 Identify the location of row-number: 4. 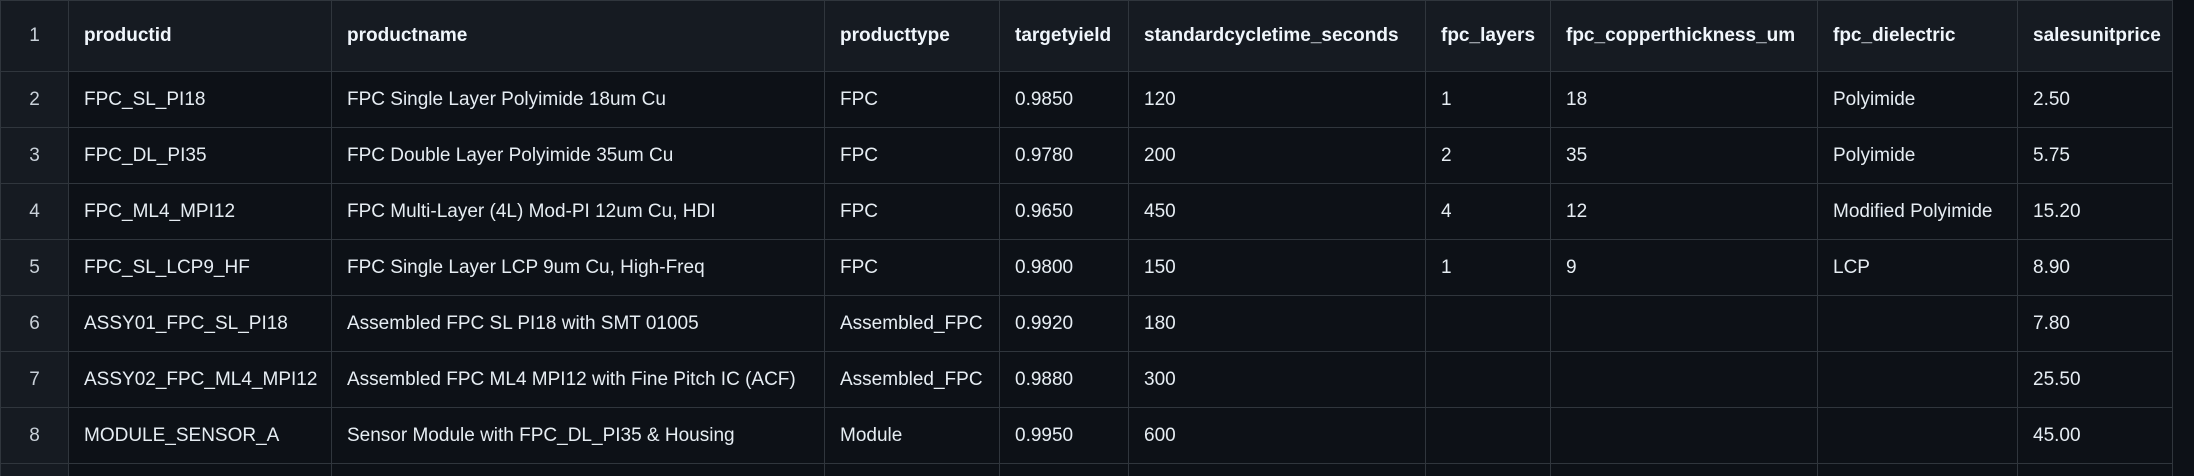
(35, 212).